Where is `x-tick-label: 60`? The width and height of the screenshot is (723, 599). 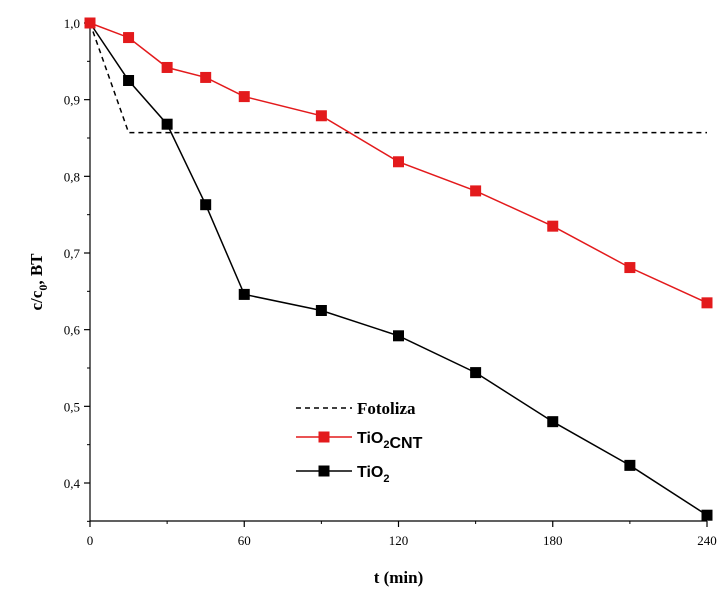
x-tick-label: 60 is located at coordinates (244, 540).